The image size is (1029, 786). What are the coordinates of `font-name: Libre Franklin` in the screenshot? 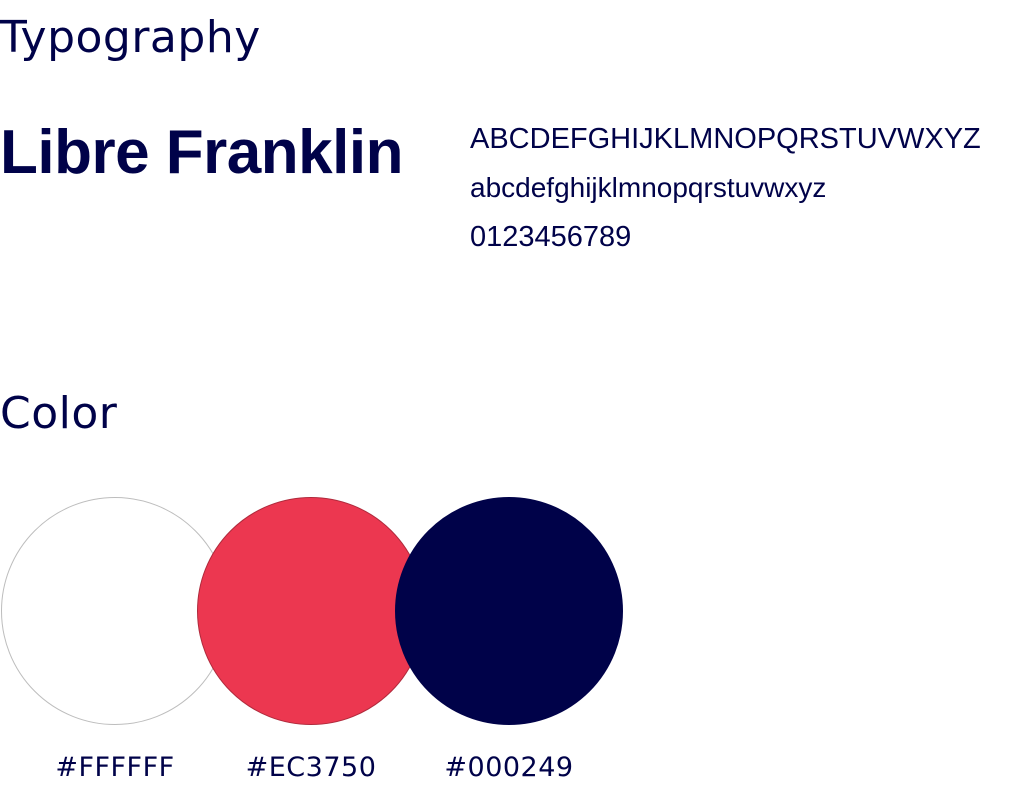 It's located at (201, 152).